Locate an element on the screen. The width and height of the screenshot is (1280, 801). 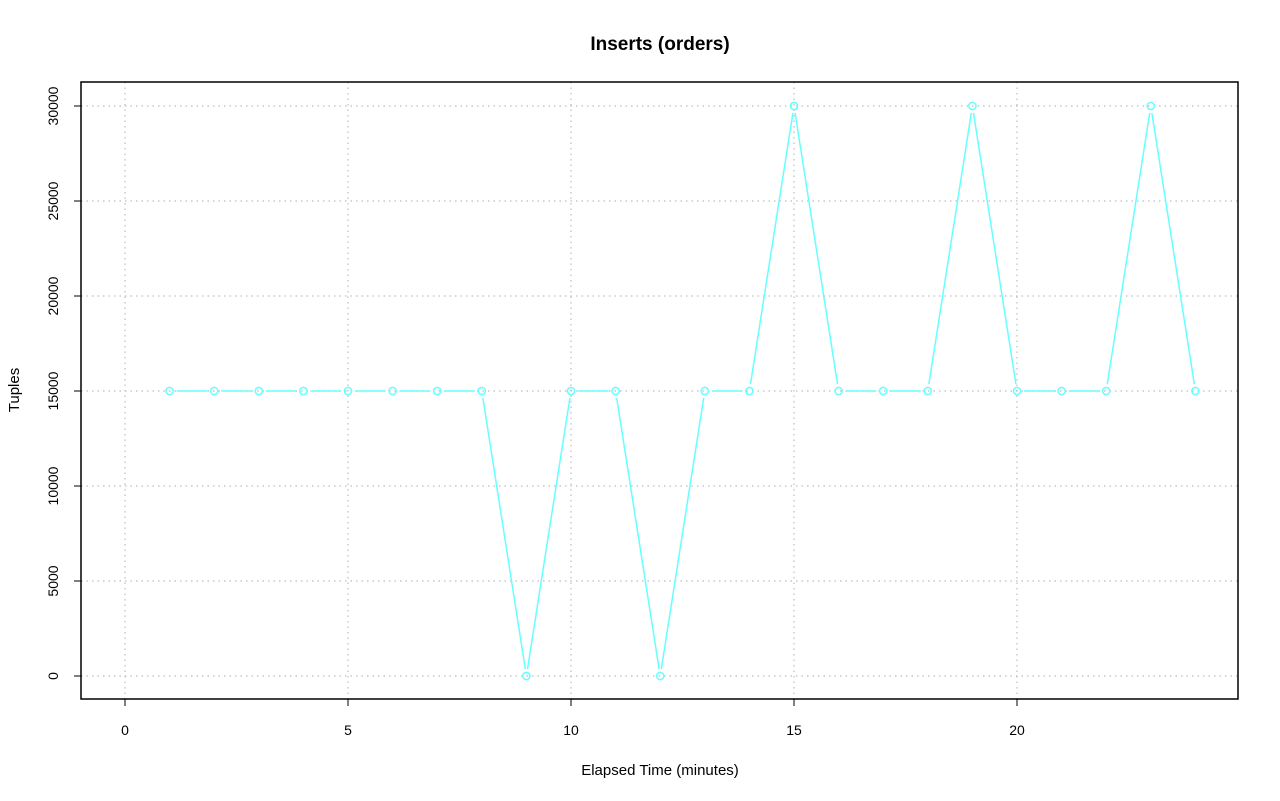
y-axis: 0 5000 10000 15000 20000 25000 30000 is located at coordinates (63, 383).